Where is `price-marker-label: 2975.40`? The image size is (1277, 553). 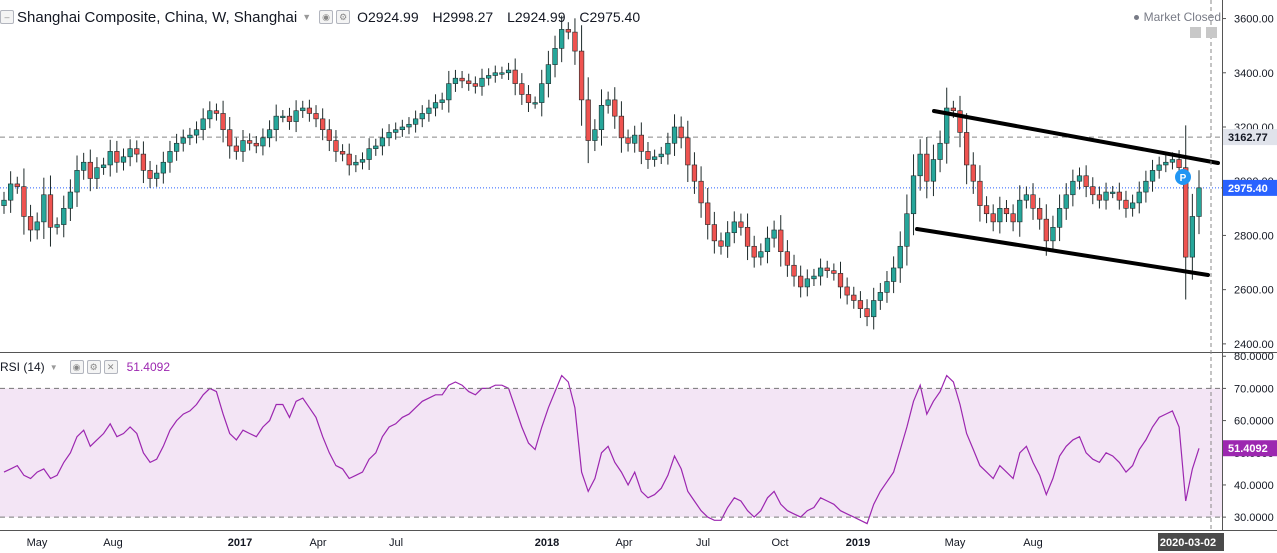 price-marker-label: 2975.40 is located at coordinates (1248, 189).